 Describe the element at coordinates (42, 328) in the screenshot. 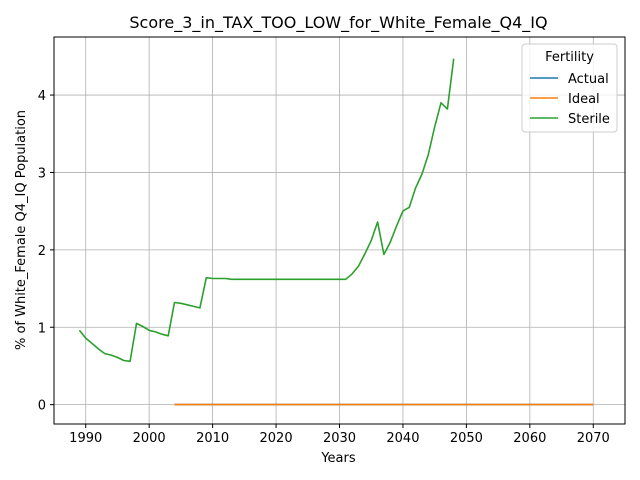

I see `y-tick-label: 1` at that location.